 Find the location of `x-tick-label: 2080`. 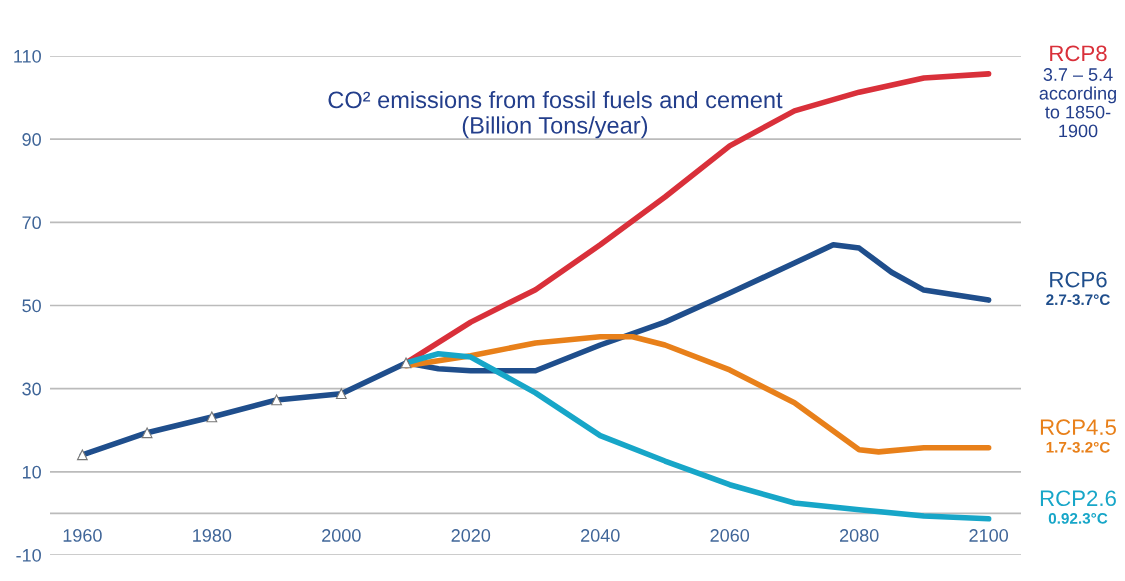

x-tick-label: 2080 is located at coordinates (859, 535).